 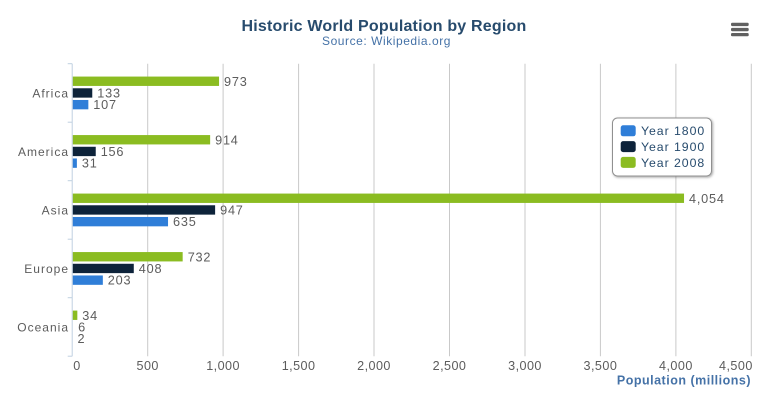 What do you see at coordinates (185, 222) in the screenshot?
I see `svg-text: 635` at bounding box center [185, 222].